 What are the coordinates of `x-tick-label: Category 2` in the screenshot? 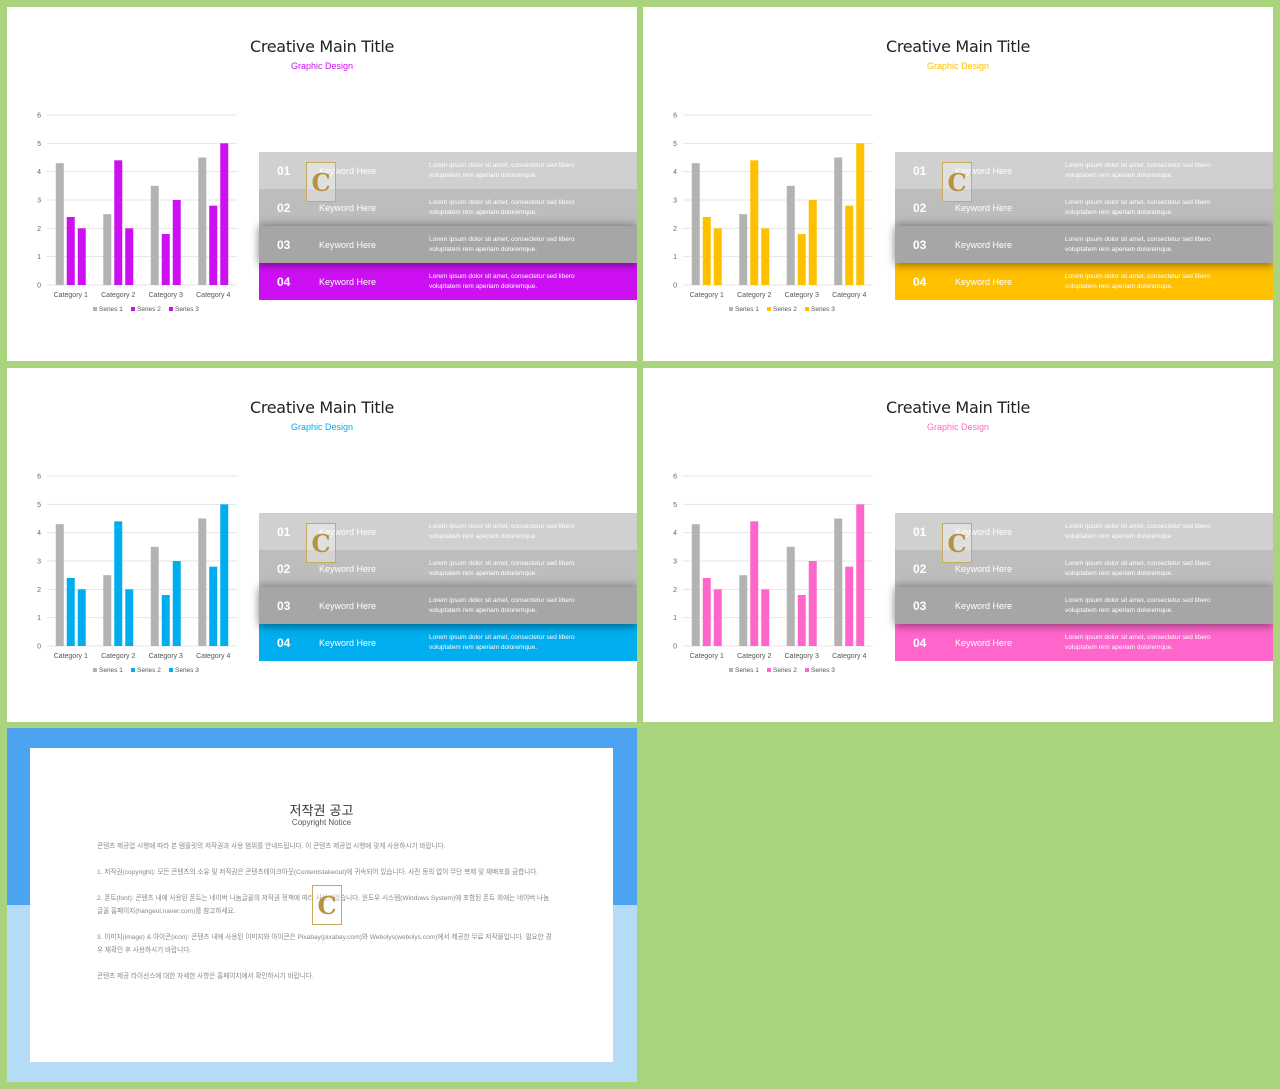 It's located at (754, 656).